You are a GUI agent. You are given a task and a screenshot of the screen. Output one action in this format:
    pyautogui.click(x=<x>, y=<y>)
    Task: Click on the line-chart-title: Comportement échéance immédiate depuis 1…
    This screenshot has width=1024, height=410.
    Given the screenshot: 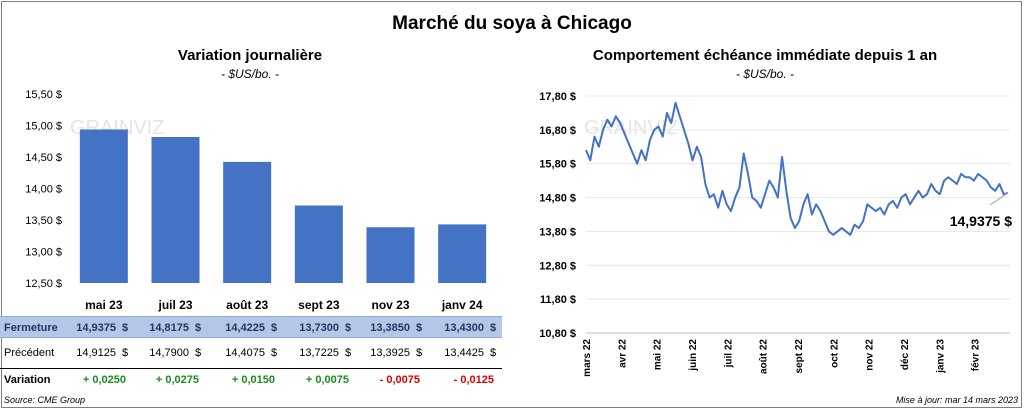 What is the action you would take?
    pyautogui.click(x=765, y=55)
    